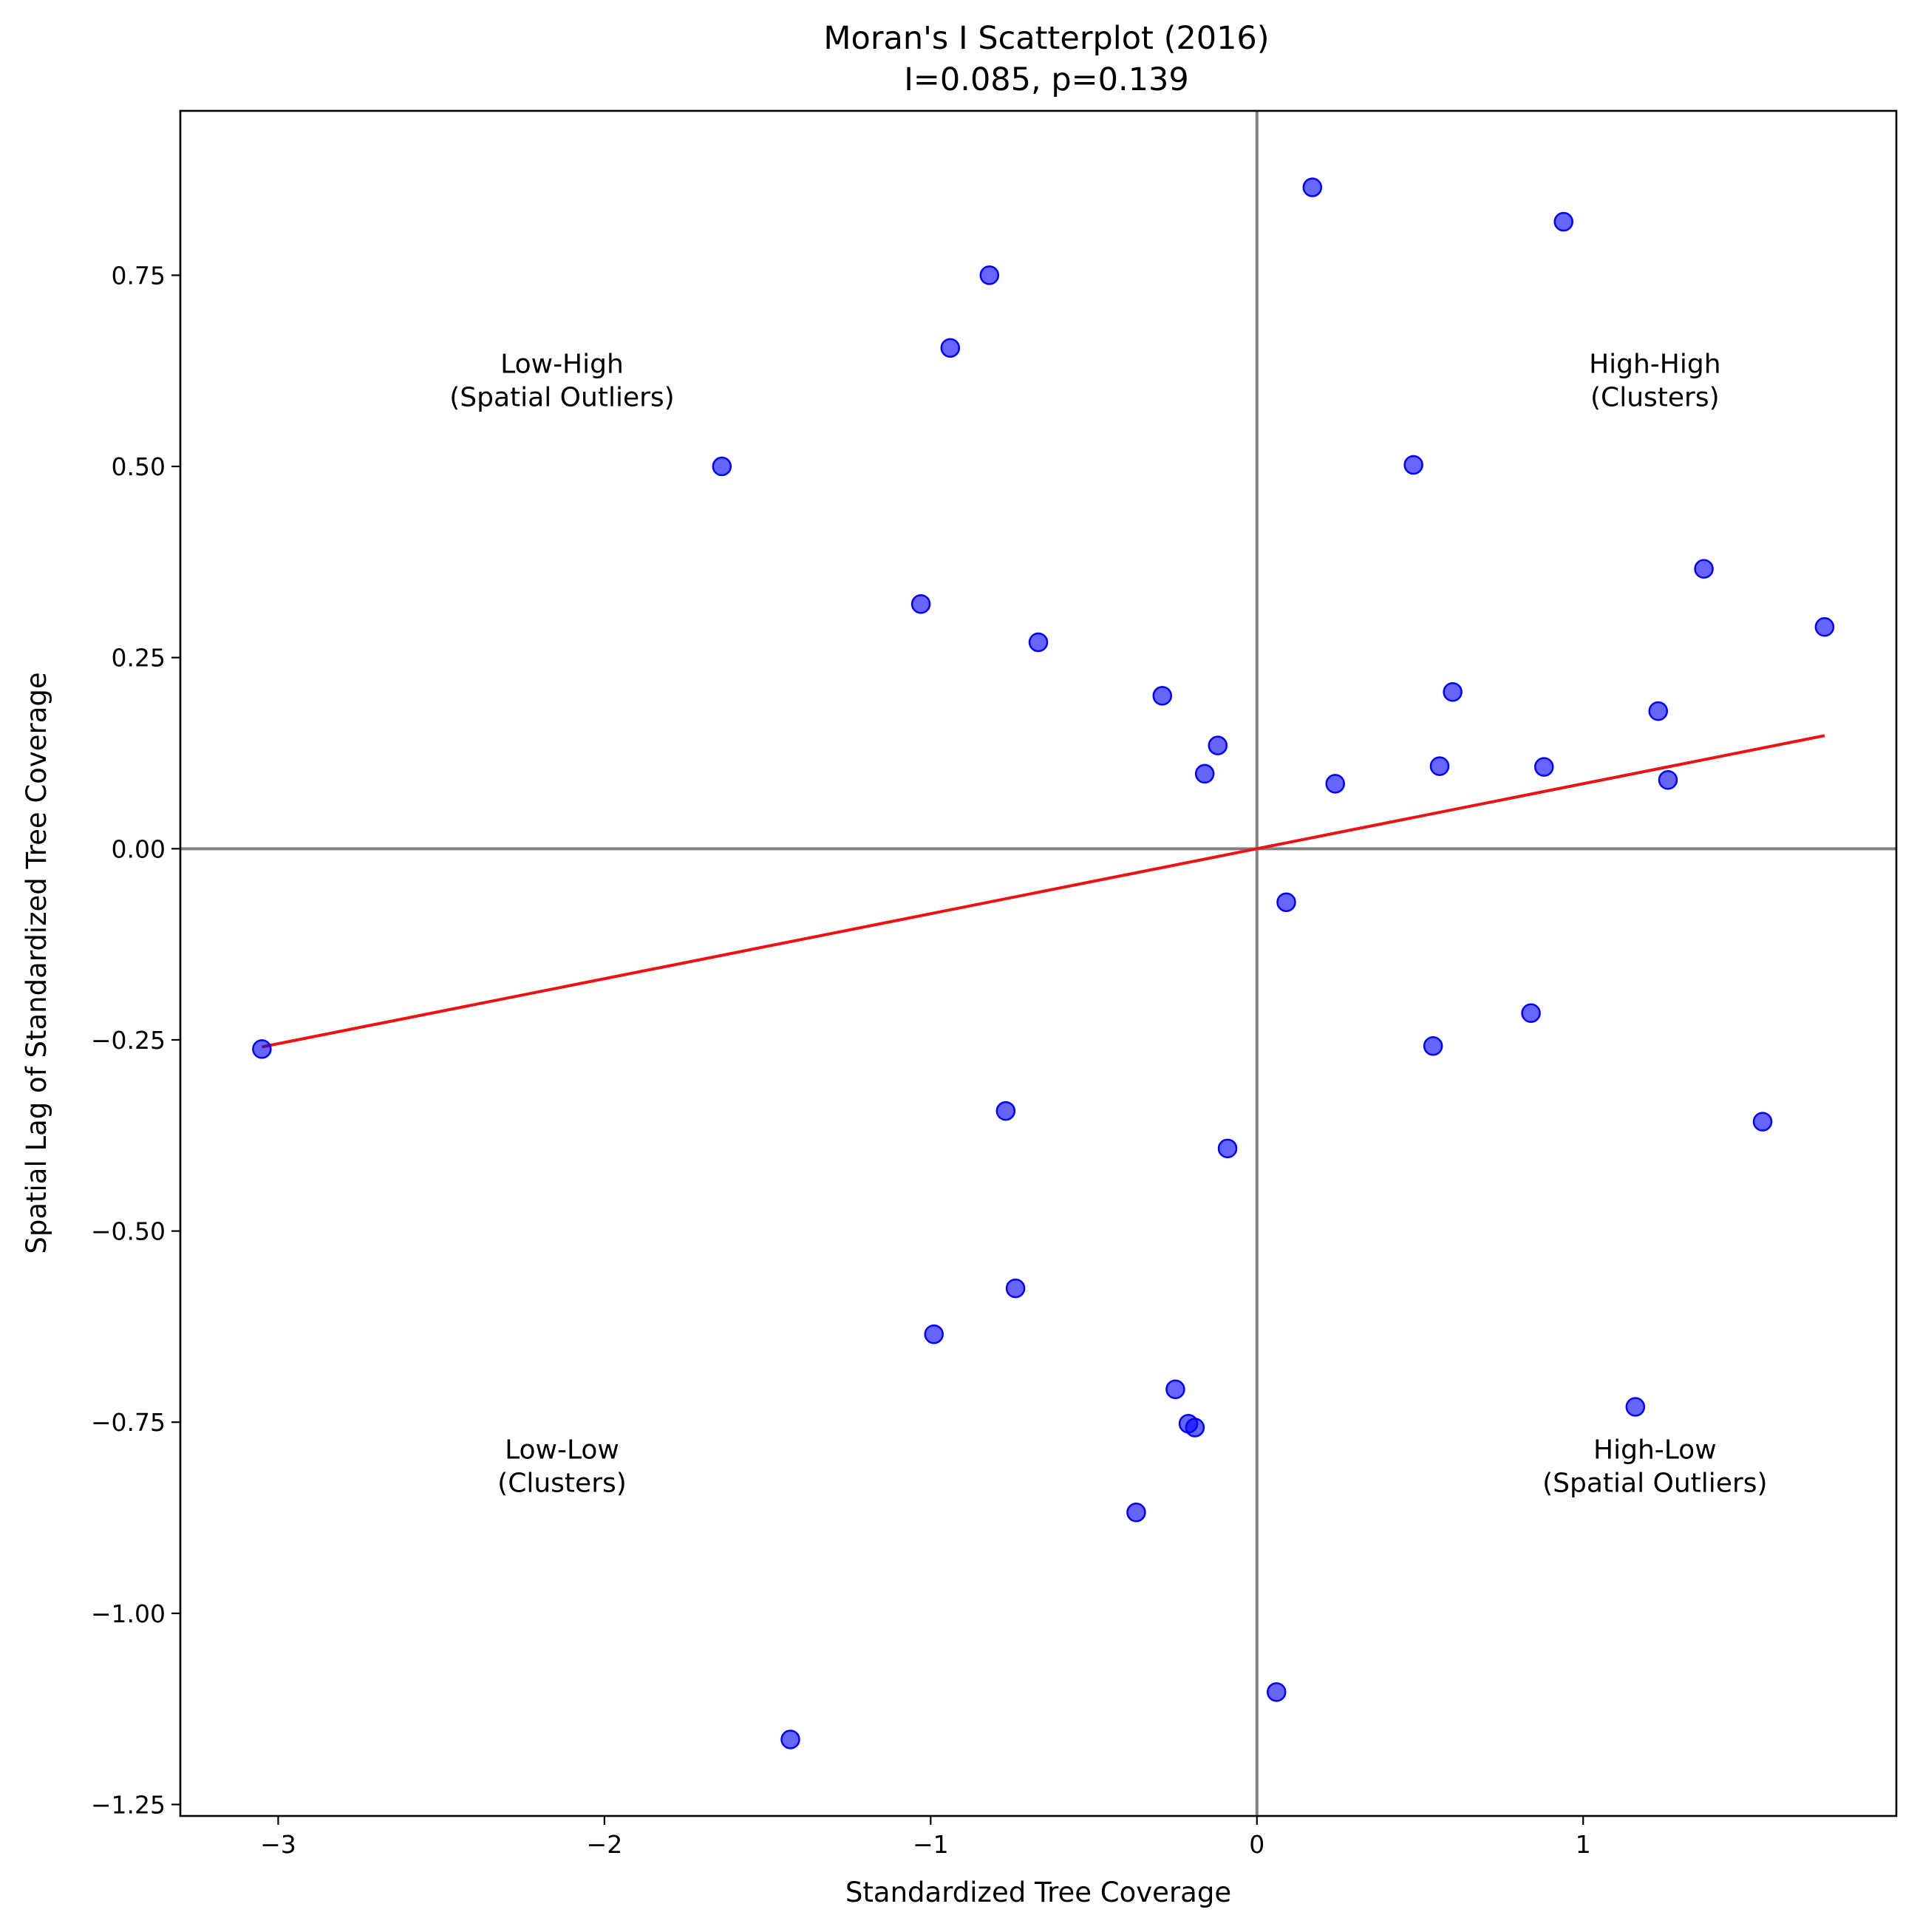 The width and height of the screenshot is (1920, 1932). I want to click on chart-subtitle: I=0.085, p=0.139, so click(1046, 79).